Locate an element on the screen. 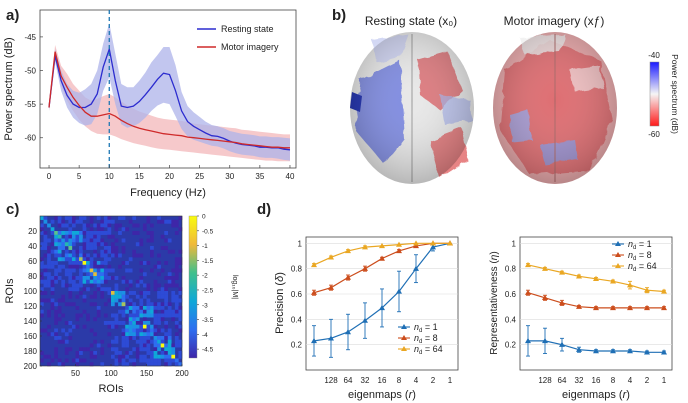 The height and width of the screenshot is (403, 688). panel-a-ytick-label: -60 is located at coordinates (30, 138).